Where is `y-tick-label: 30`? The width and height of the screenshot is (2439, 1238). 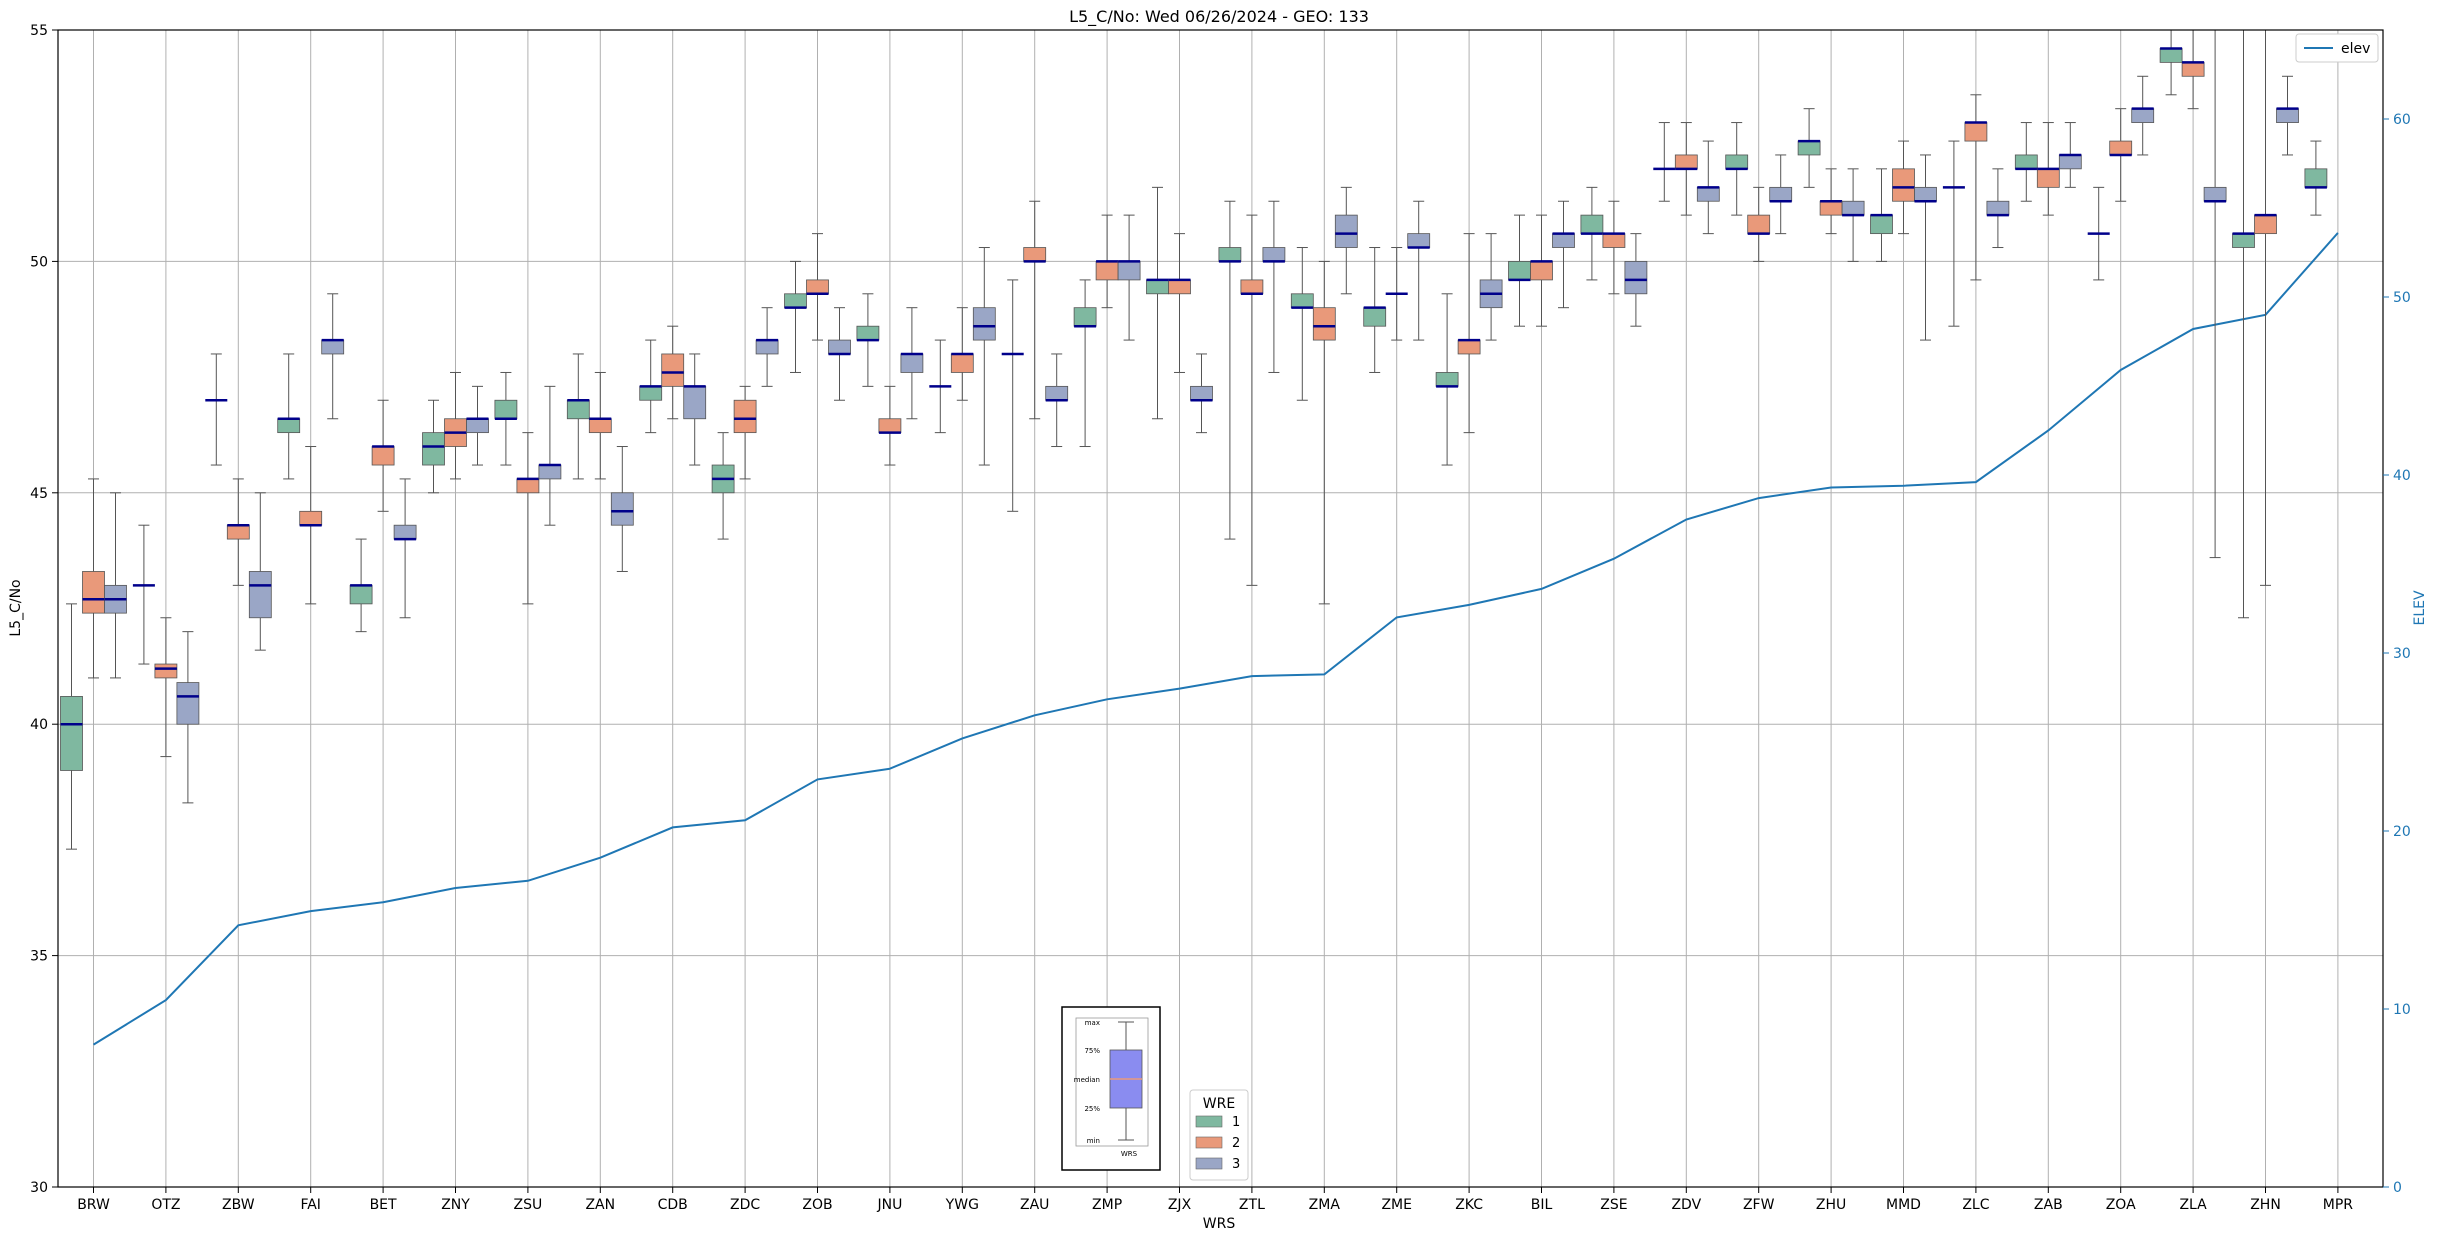
y-tick-label: 30 is located at coordinates (39, 1188).